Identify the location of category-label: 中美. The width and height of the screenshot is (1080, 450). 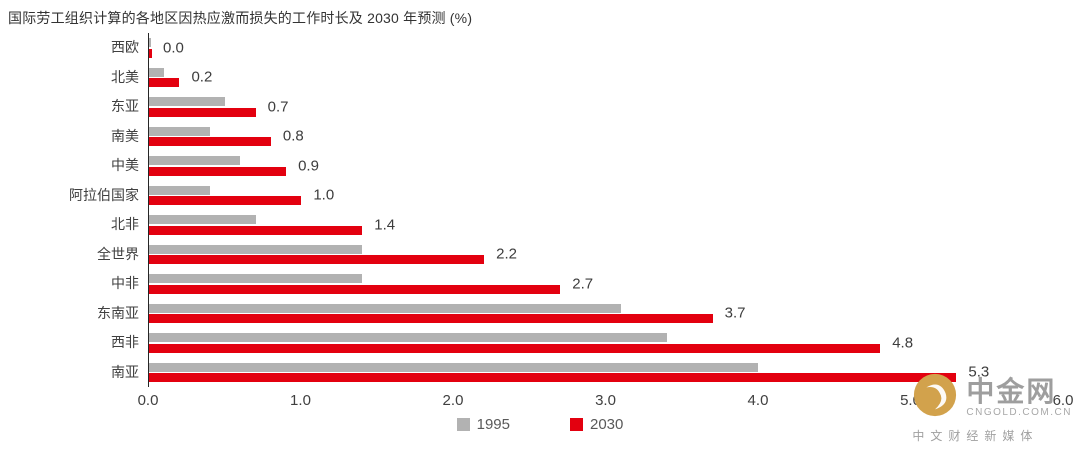
(125, 165).